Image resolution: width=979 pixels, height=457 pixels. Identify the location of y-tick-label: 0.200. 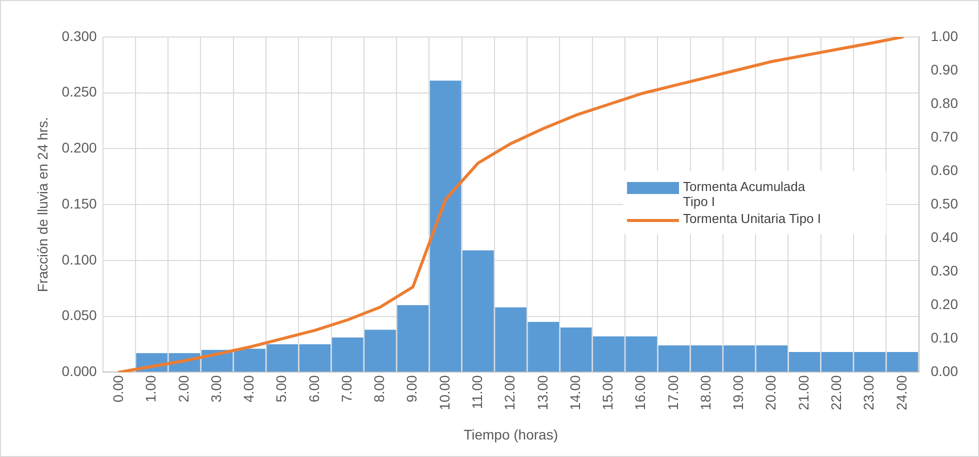
(80, 148).